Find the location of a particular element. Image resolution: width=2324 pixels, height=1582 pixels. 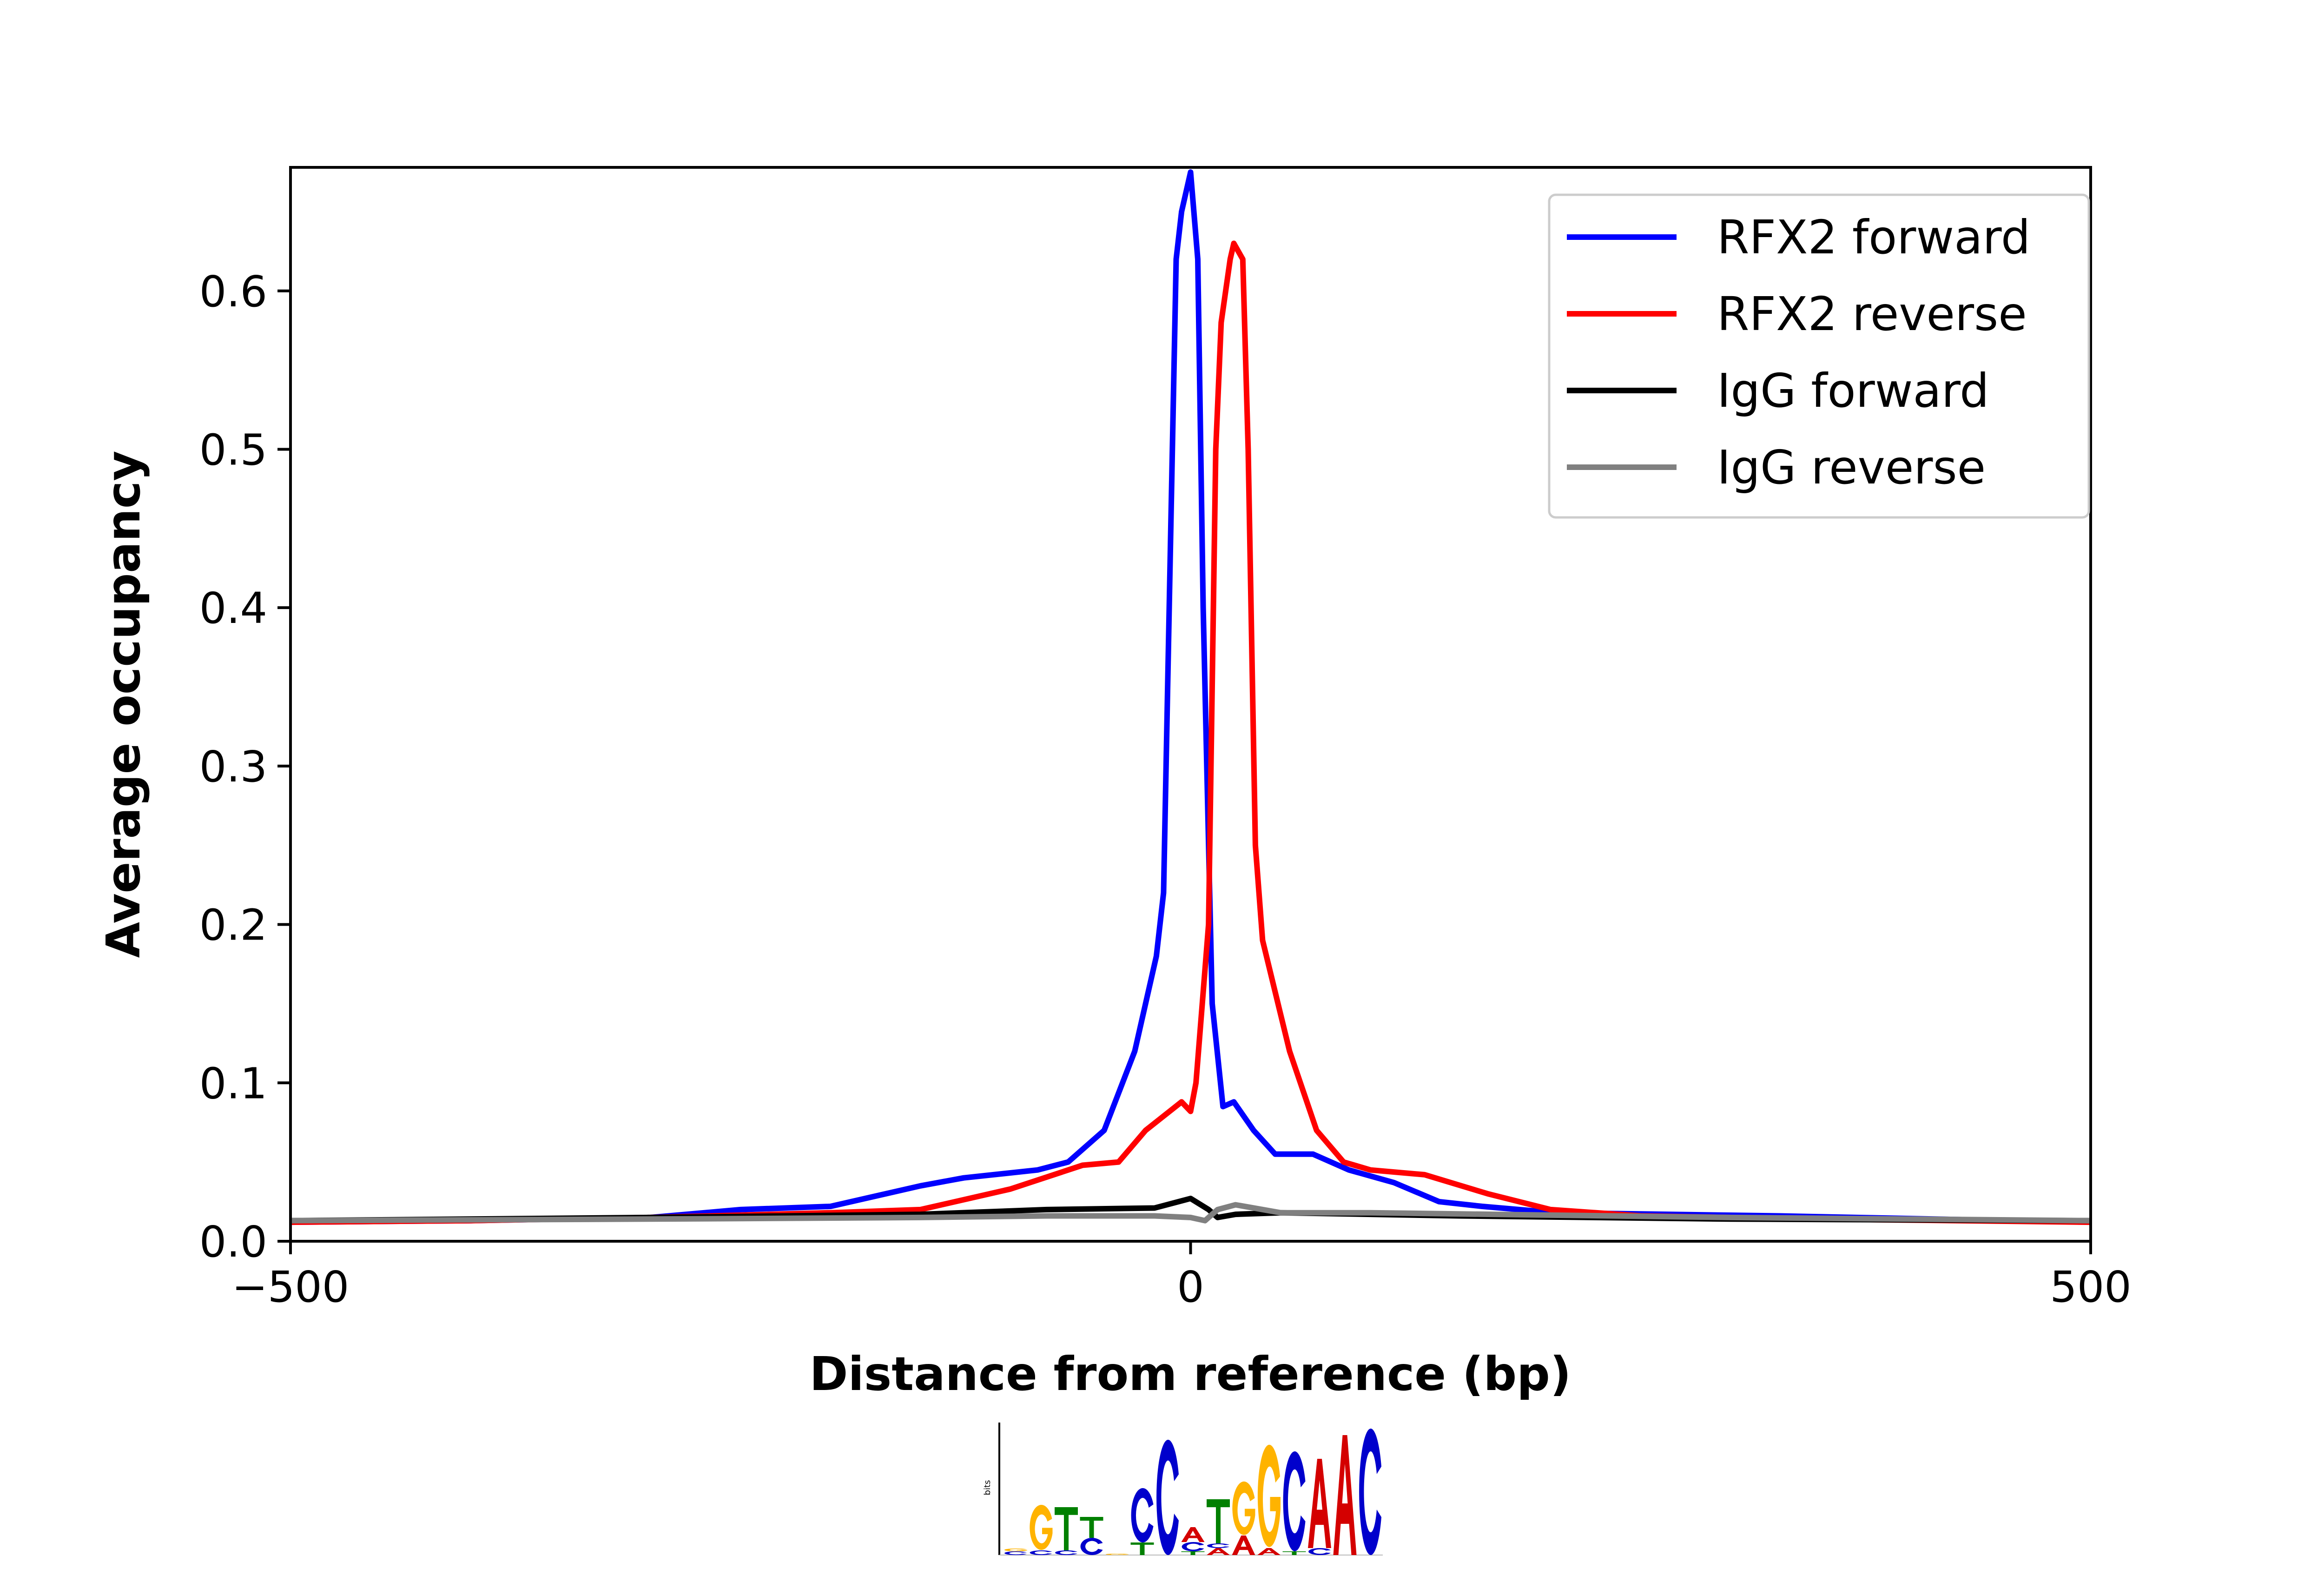

motif-logo: bits is located at coordinates (1183, 1489).